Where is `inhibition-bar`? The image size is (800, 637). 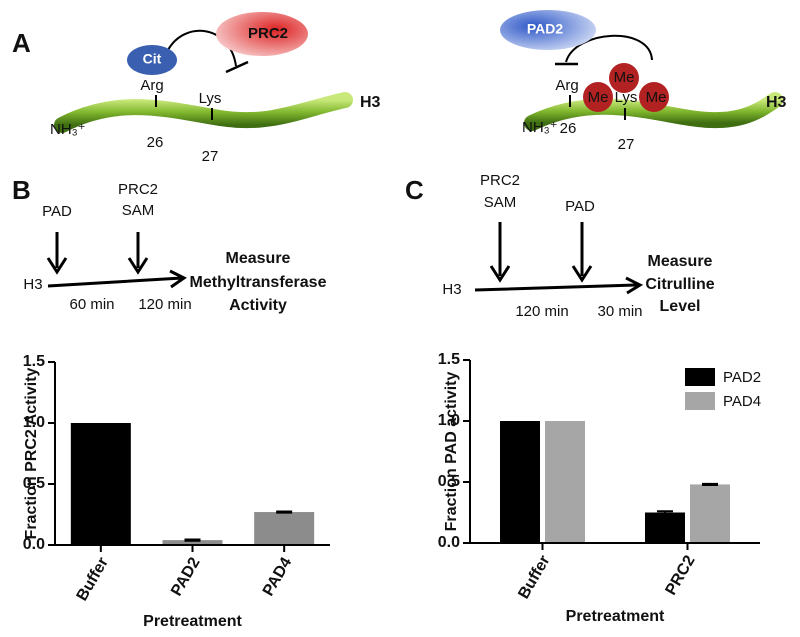 inhibition-bar is located at coordinates (237, 67).